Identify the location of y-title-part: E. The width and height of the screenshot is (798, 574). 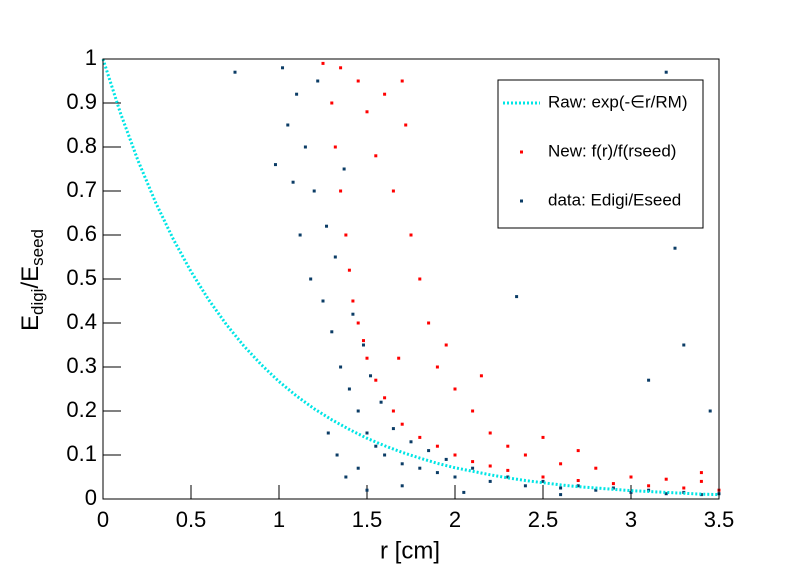
(30, 323).